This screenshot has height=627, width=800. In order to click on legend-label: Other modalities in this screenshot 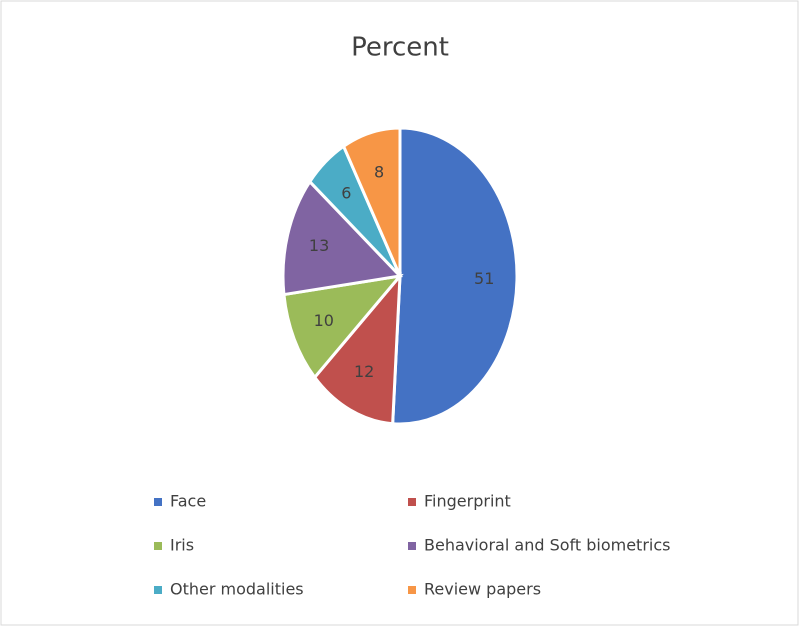, I will do `click(237, 589)`.